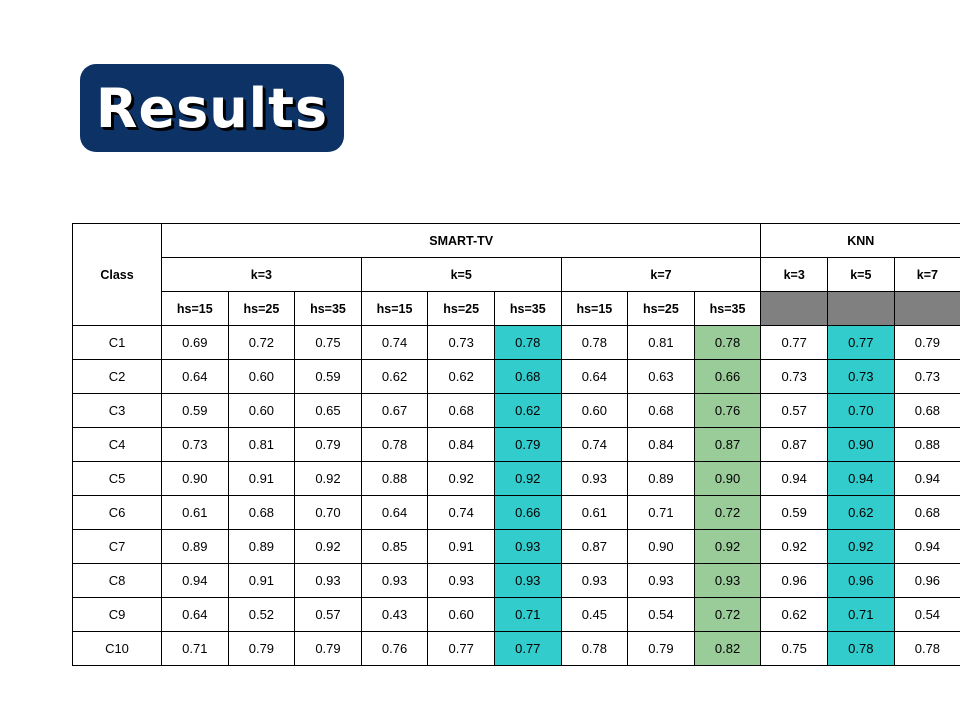 The height and width of the screenshot is (720, 960). What do you see at coordinates (860, 240) in the screenshot?
I see `group-header-knn: KNN` at bounding box center [860, 240].